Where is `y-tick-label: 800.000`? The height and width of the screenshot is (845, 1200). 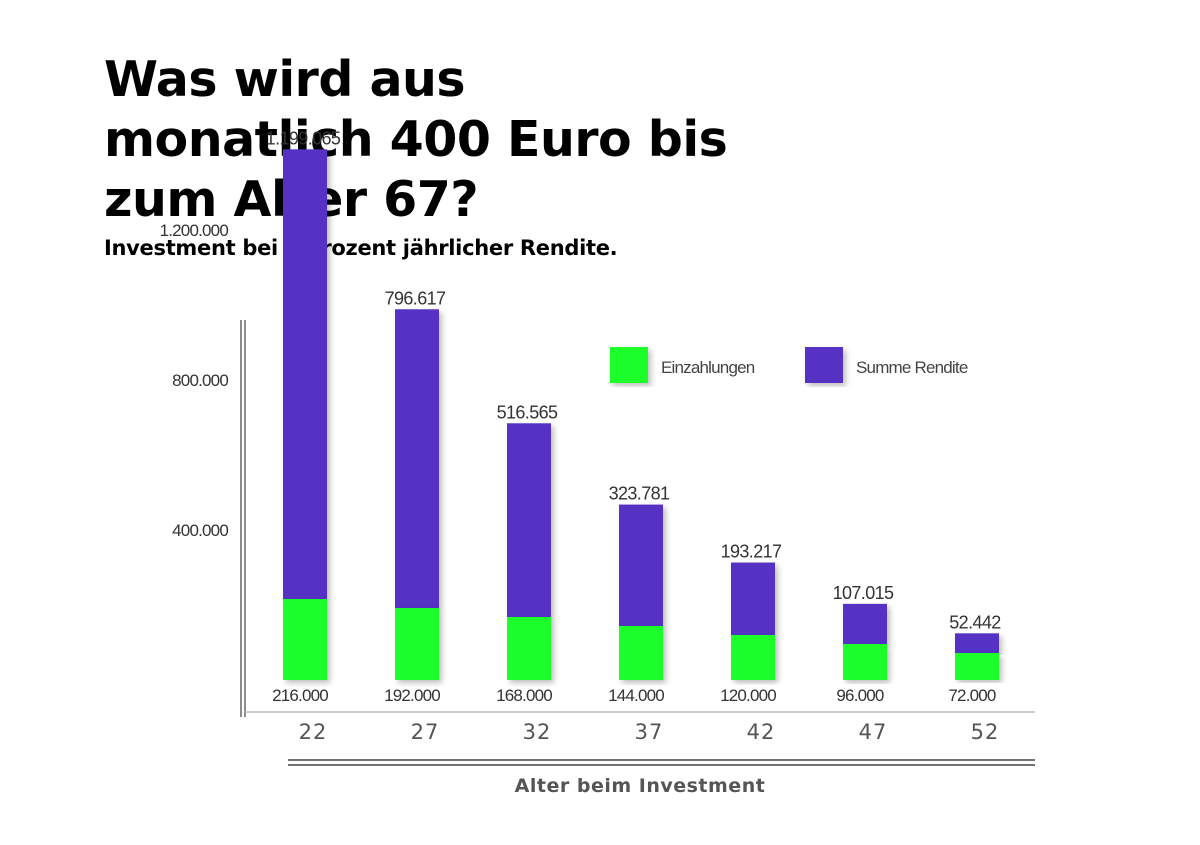 y-tick-label: 800.000 is located at coordinates (200, 380).